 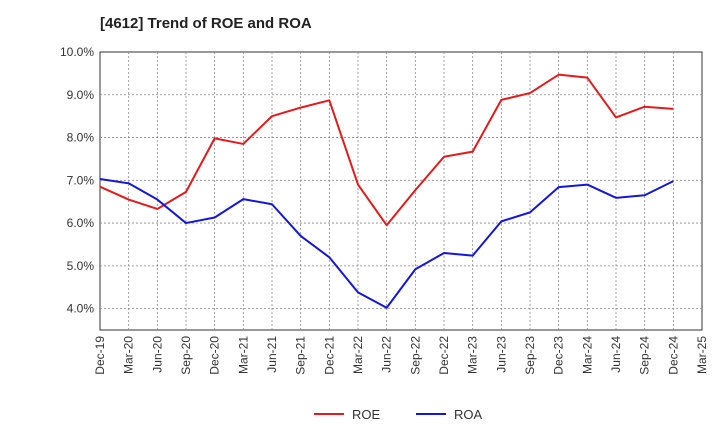 I want to click on x-tick-label: Mar-22, so click(x=358, y=355).